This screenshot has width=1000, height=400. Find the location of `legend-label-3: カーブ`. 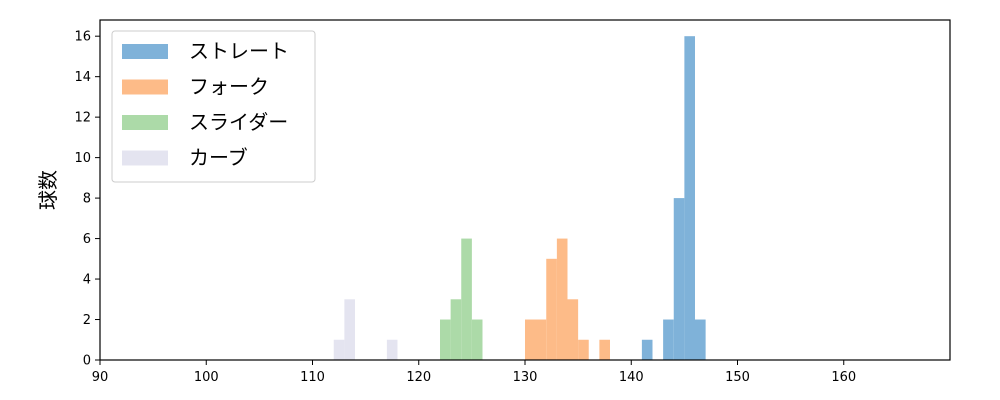

legend-label-3: カーブ is located at coordinates (218, 158).